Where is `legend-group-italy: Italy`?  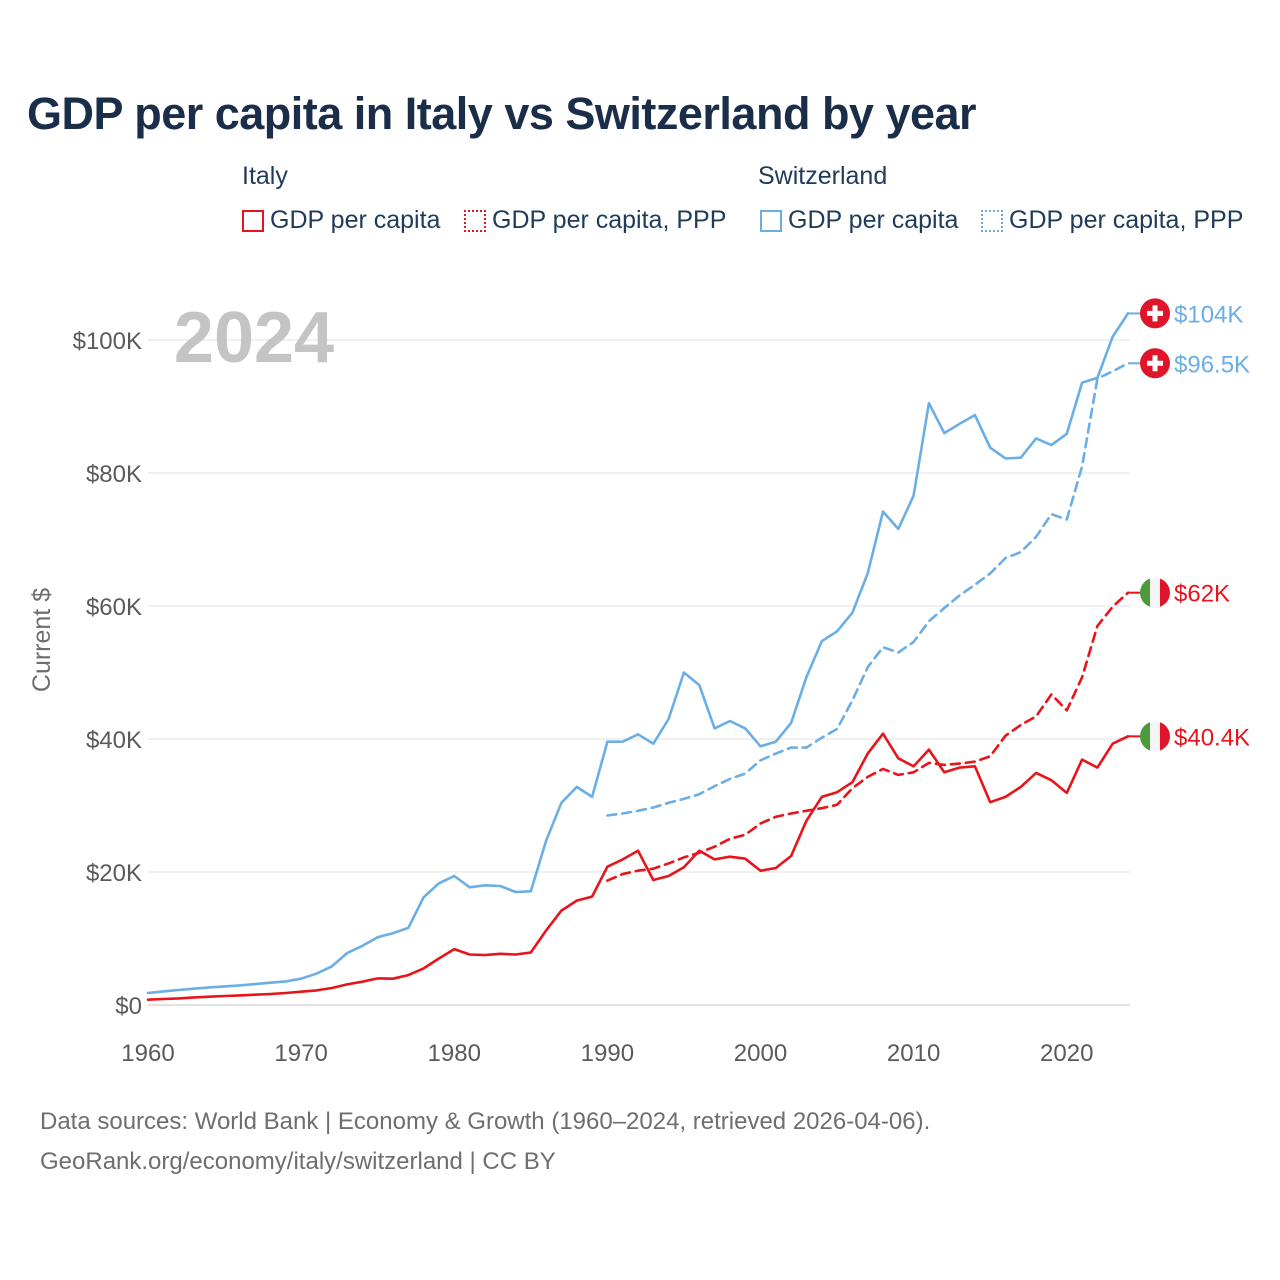
legend-group-italy: Italy is located at coordinates (265, 176).